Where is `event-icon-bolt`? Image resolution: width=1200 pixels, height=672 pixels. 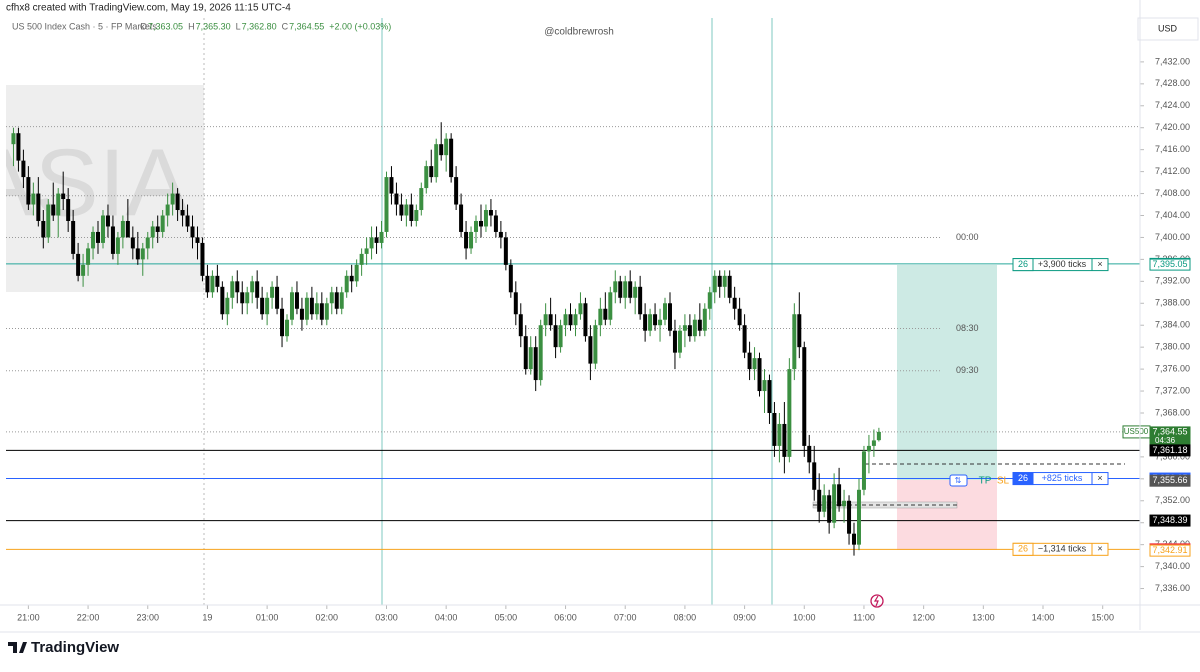 event-icon-bolt is located at coordinates (876, 601).